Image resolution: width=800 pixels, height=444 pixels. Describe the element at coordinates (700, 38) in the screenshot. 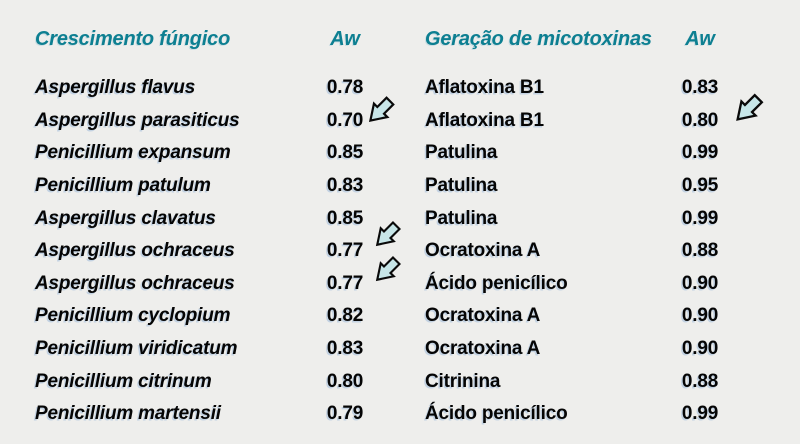

I see `column-header-toxin-aw: Aw` at that location.